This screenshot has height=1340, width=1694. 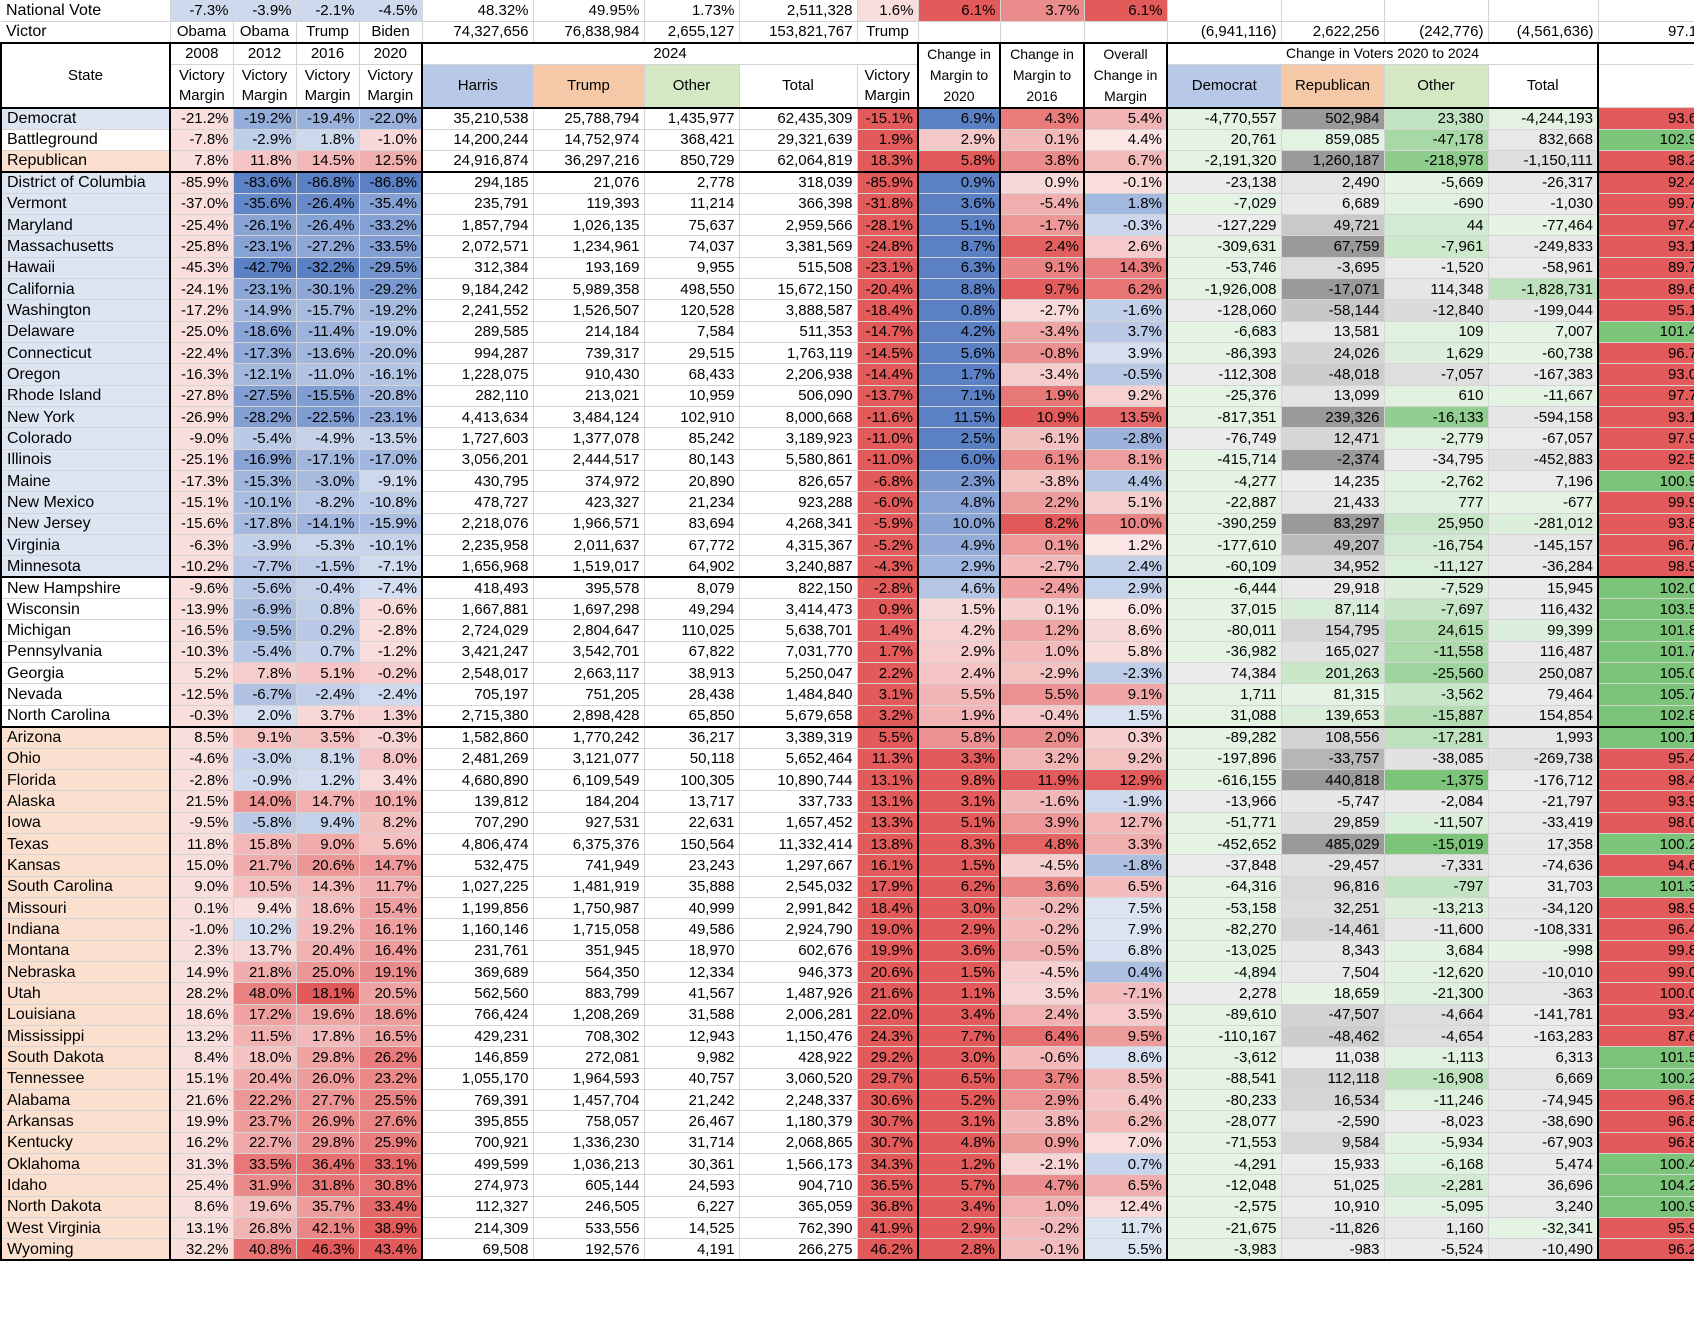 I want to click on tot-change-cell: -281,012, so click(x=1543, y=524).